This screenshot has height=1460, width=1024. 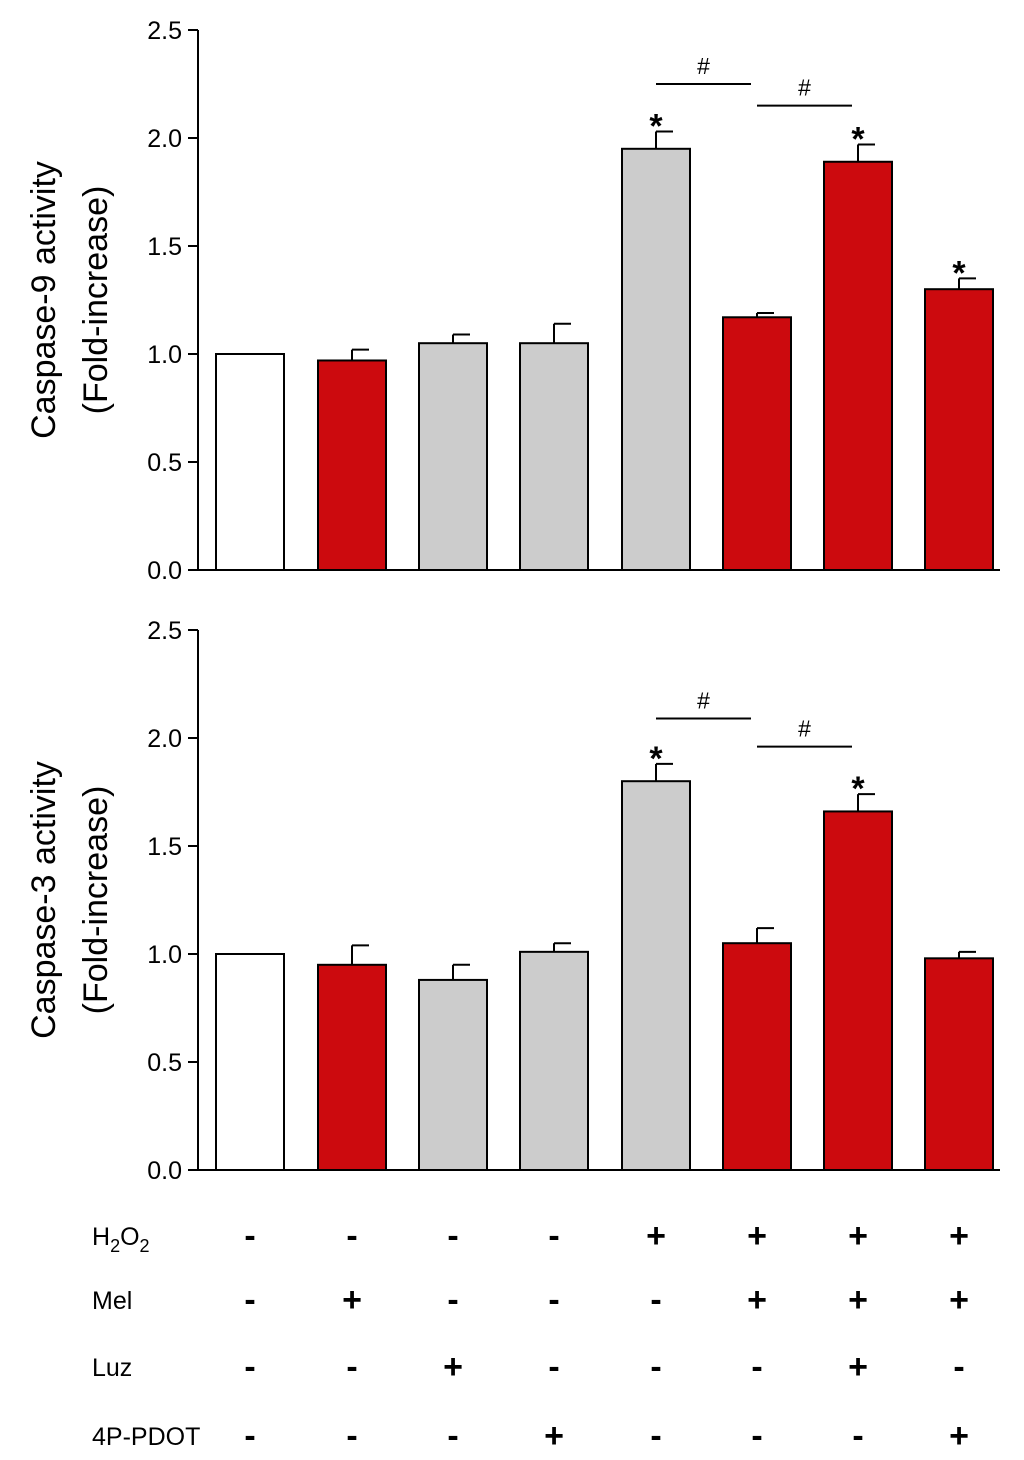 What do you see at coordinates (101, 1237) in the screenshot?
I see `label-part: H` at bounding box center [101, 1237].